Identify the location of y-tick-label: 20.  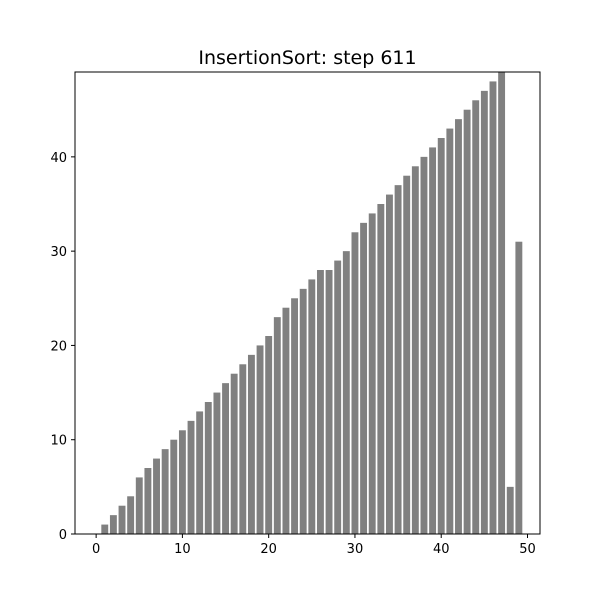
(58, 346).